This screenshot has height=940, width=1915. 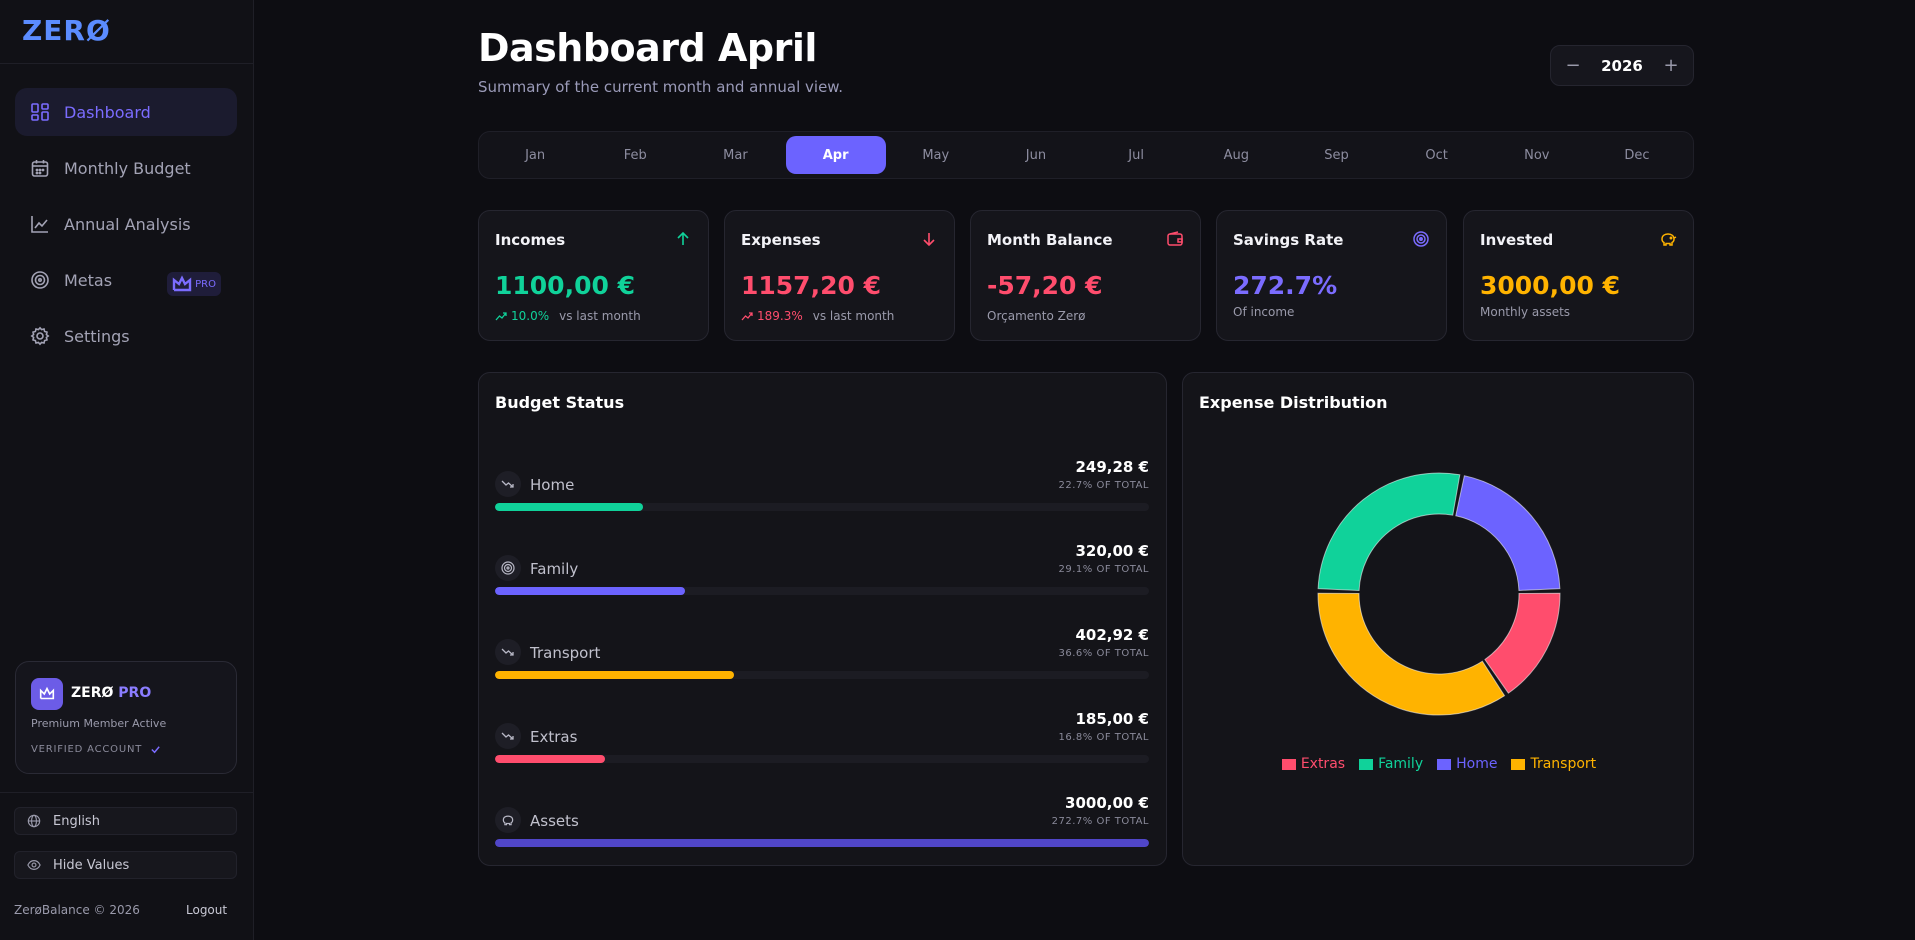 I want to click on budget-row-assets: Assets 3000,00 € 272.7% OF TOTAL, so click(x=822, y=822).